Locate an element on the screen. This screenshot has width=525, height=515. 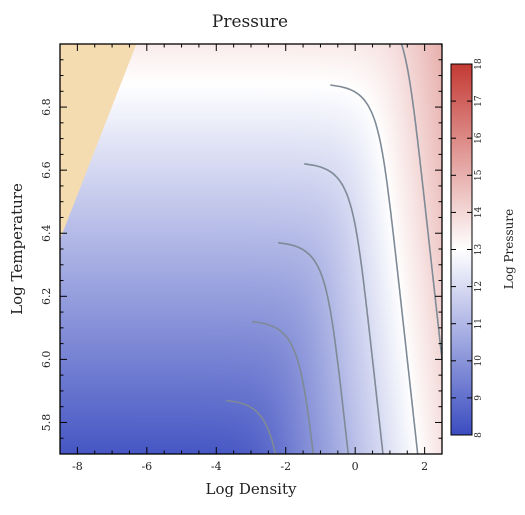
colorbar: 8 9 10 11 12 13 14 15 16 17 18 Log Pressure is located at coordinates (483, 248).